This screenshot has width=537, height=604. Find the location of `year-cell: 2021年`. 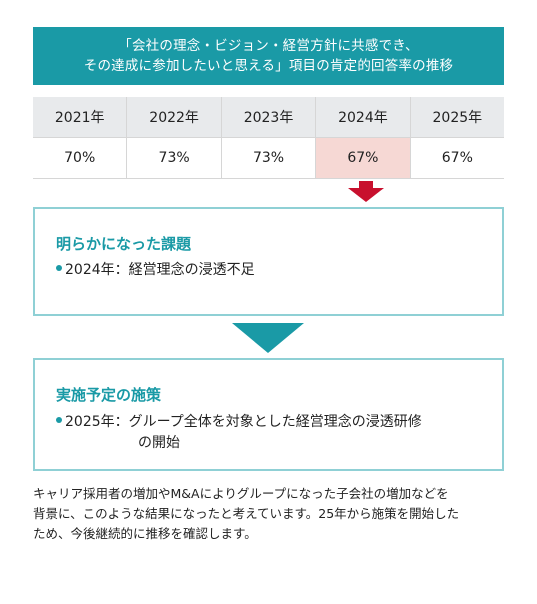

year-cell: 2021年 is located at coordinates (80, 117).